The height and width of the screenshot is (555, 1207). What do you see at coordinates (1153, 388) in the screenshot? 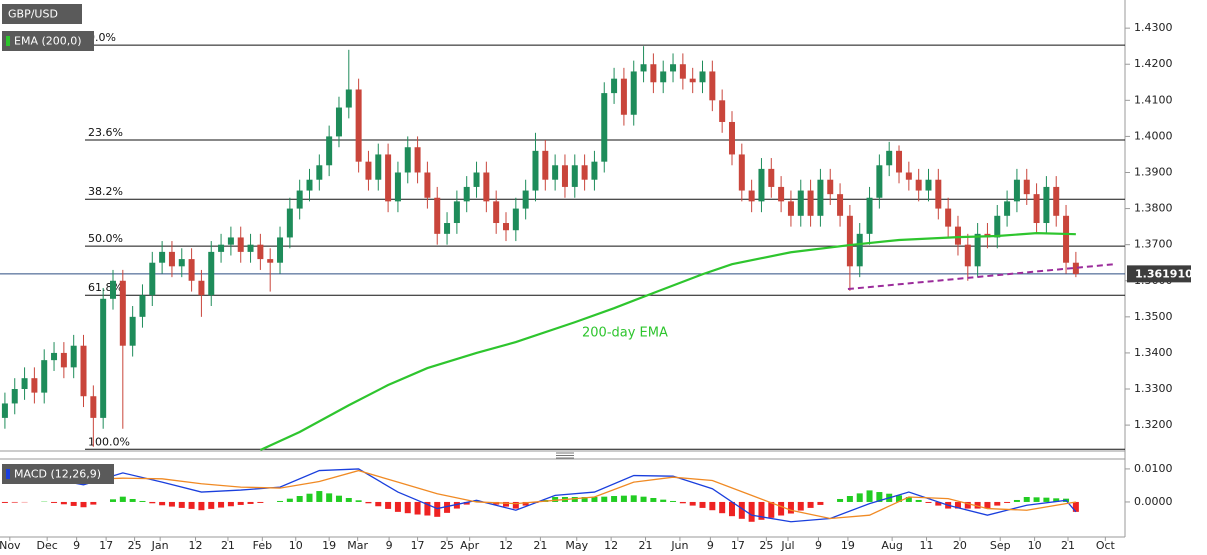
I see `y-tick-label: 1.3300` at bounding box center [1153, 388].